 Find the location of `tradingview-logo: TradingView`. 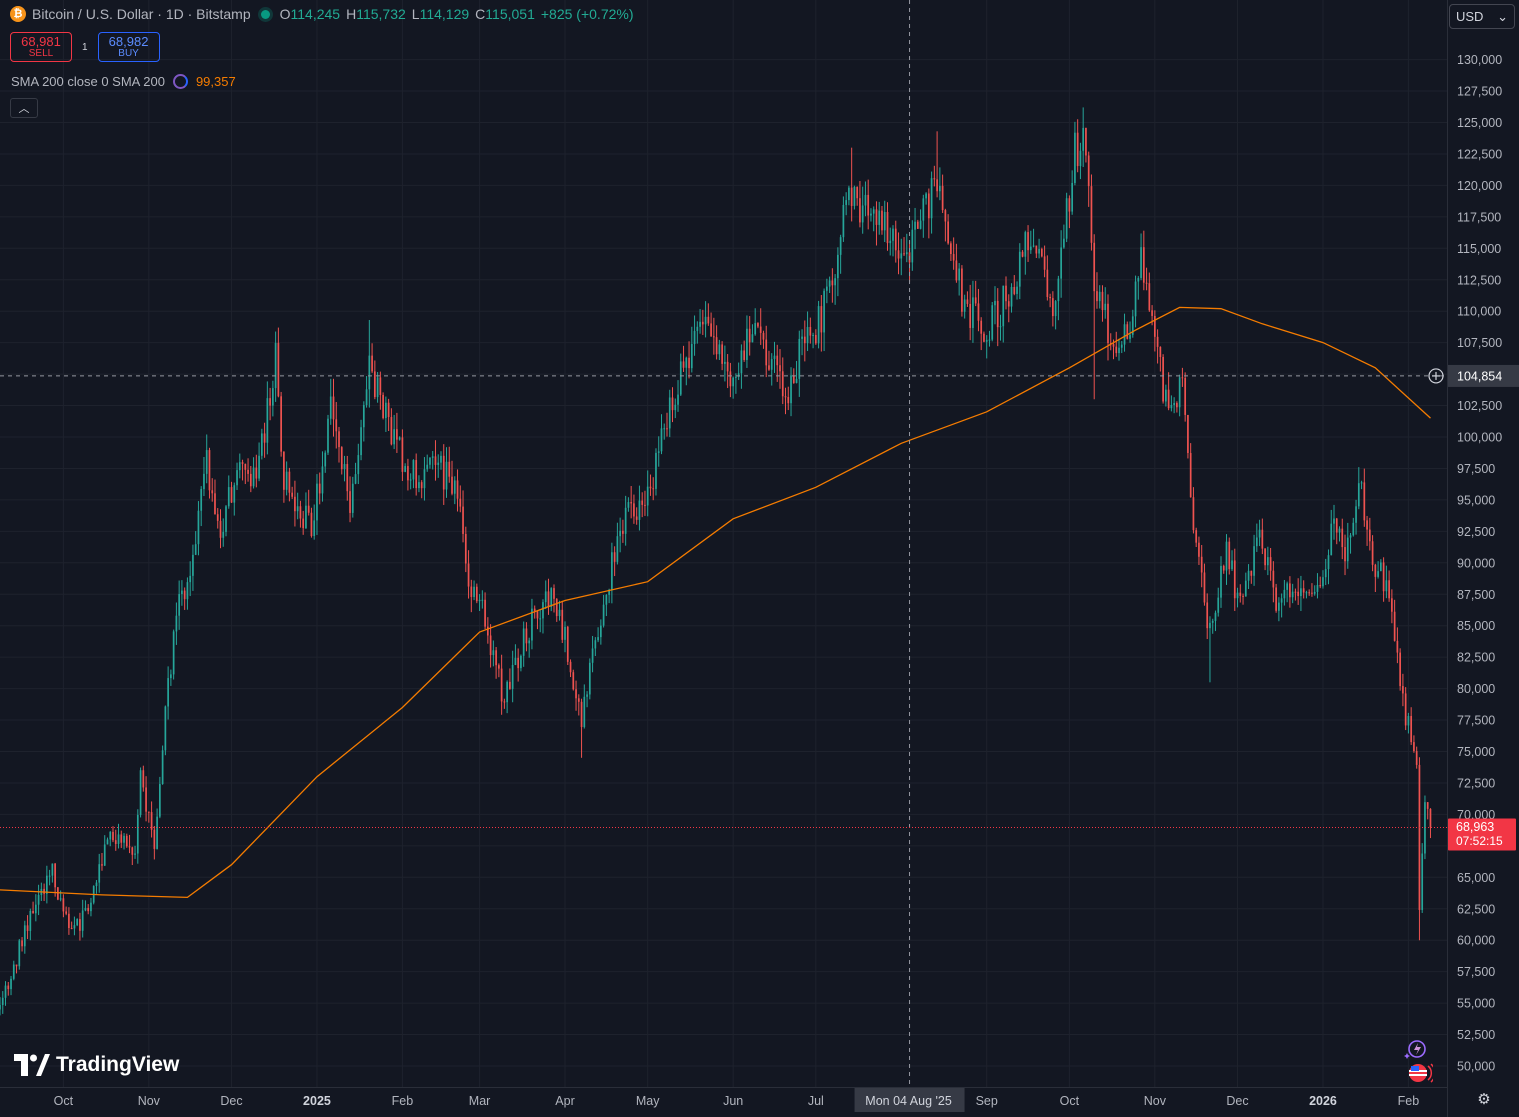

tradingview-logo: TradingView is located at coordinates (96, 1065).